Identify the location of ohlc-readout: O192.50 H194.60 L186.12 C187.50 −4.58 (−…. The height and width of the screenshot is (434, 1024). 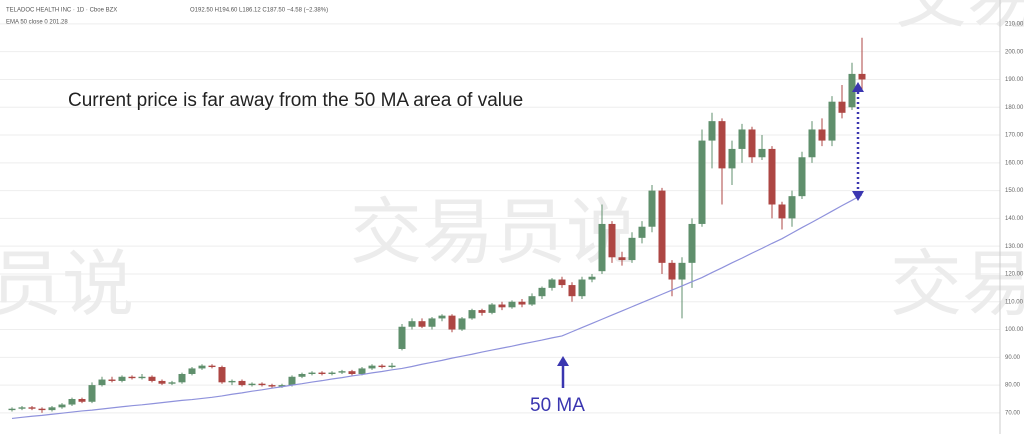
(259, 11).